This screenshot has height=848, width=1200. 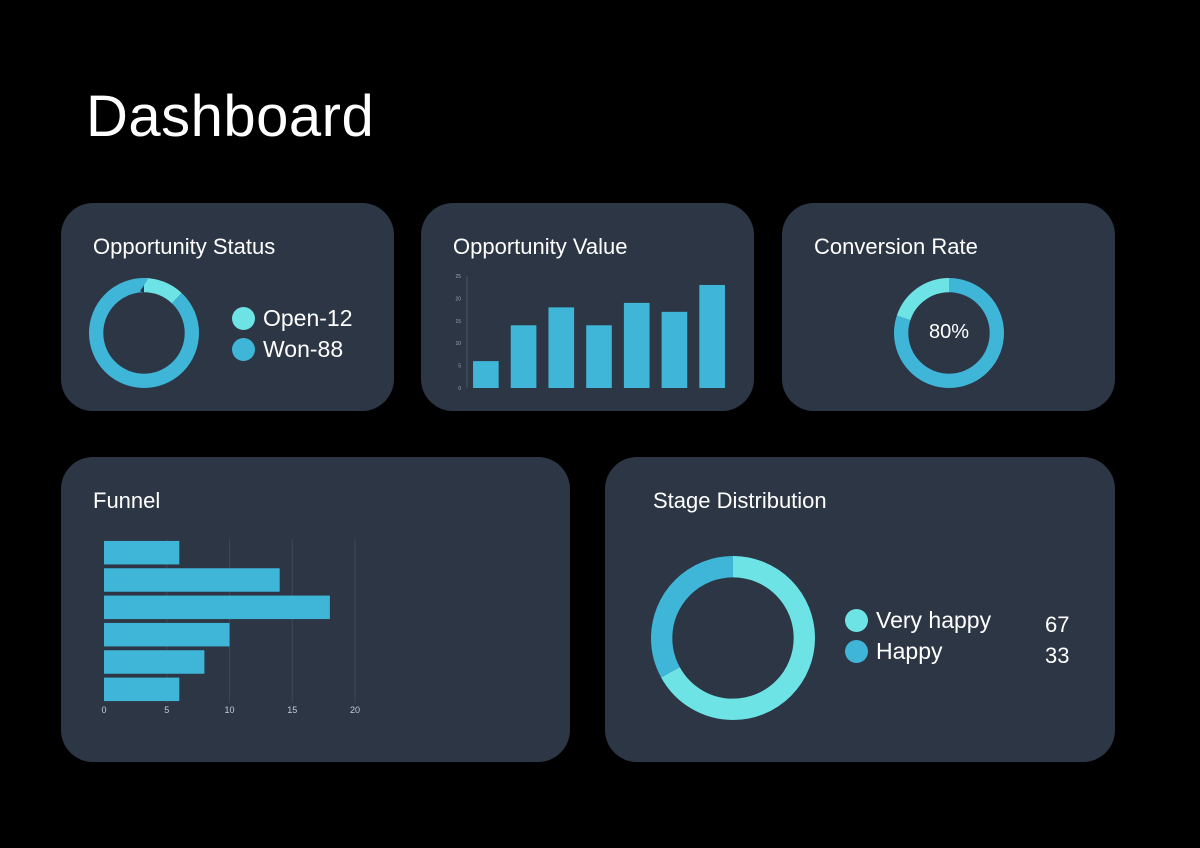 What do you see at coordinates (1057, 624) in the screenshot?
I see `legend-value-very-happy: 67` at bounding box center [1057, 624].